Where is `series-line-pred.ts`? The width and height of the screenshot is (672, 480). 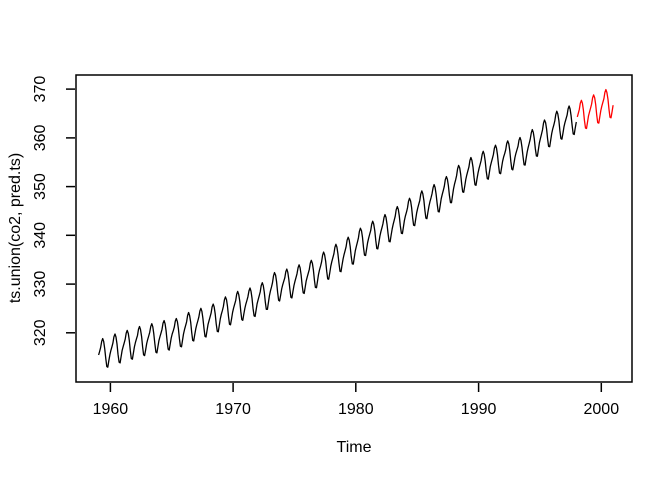 series-line-pred.ts is located at coordinates (595, 109).